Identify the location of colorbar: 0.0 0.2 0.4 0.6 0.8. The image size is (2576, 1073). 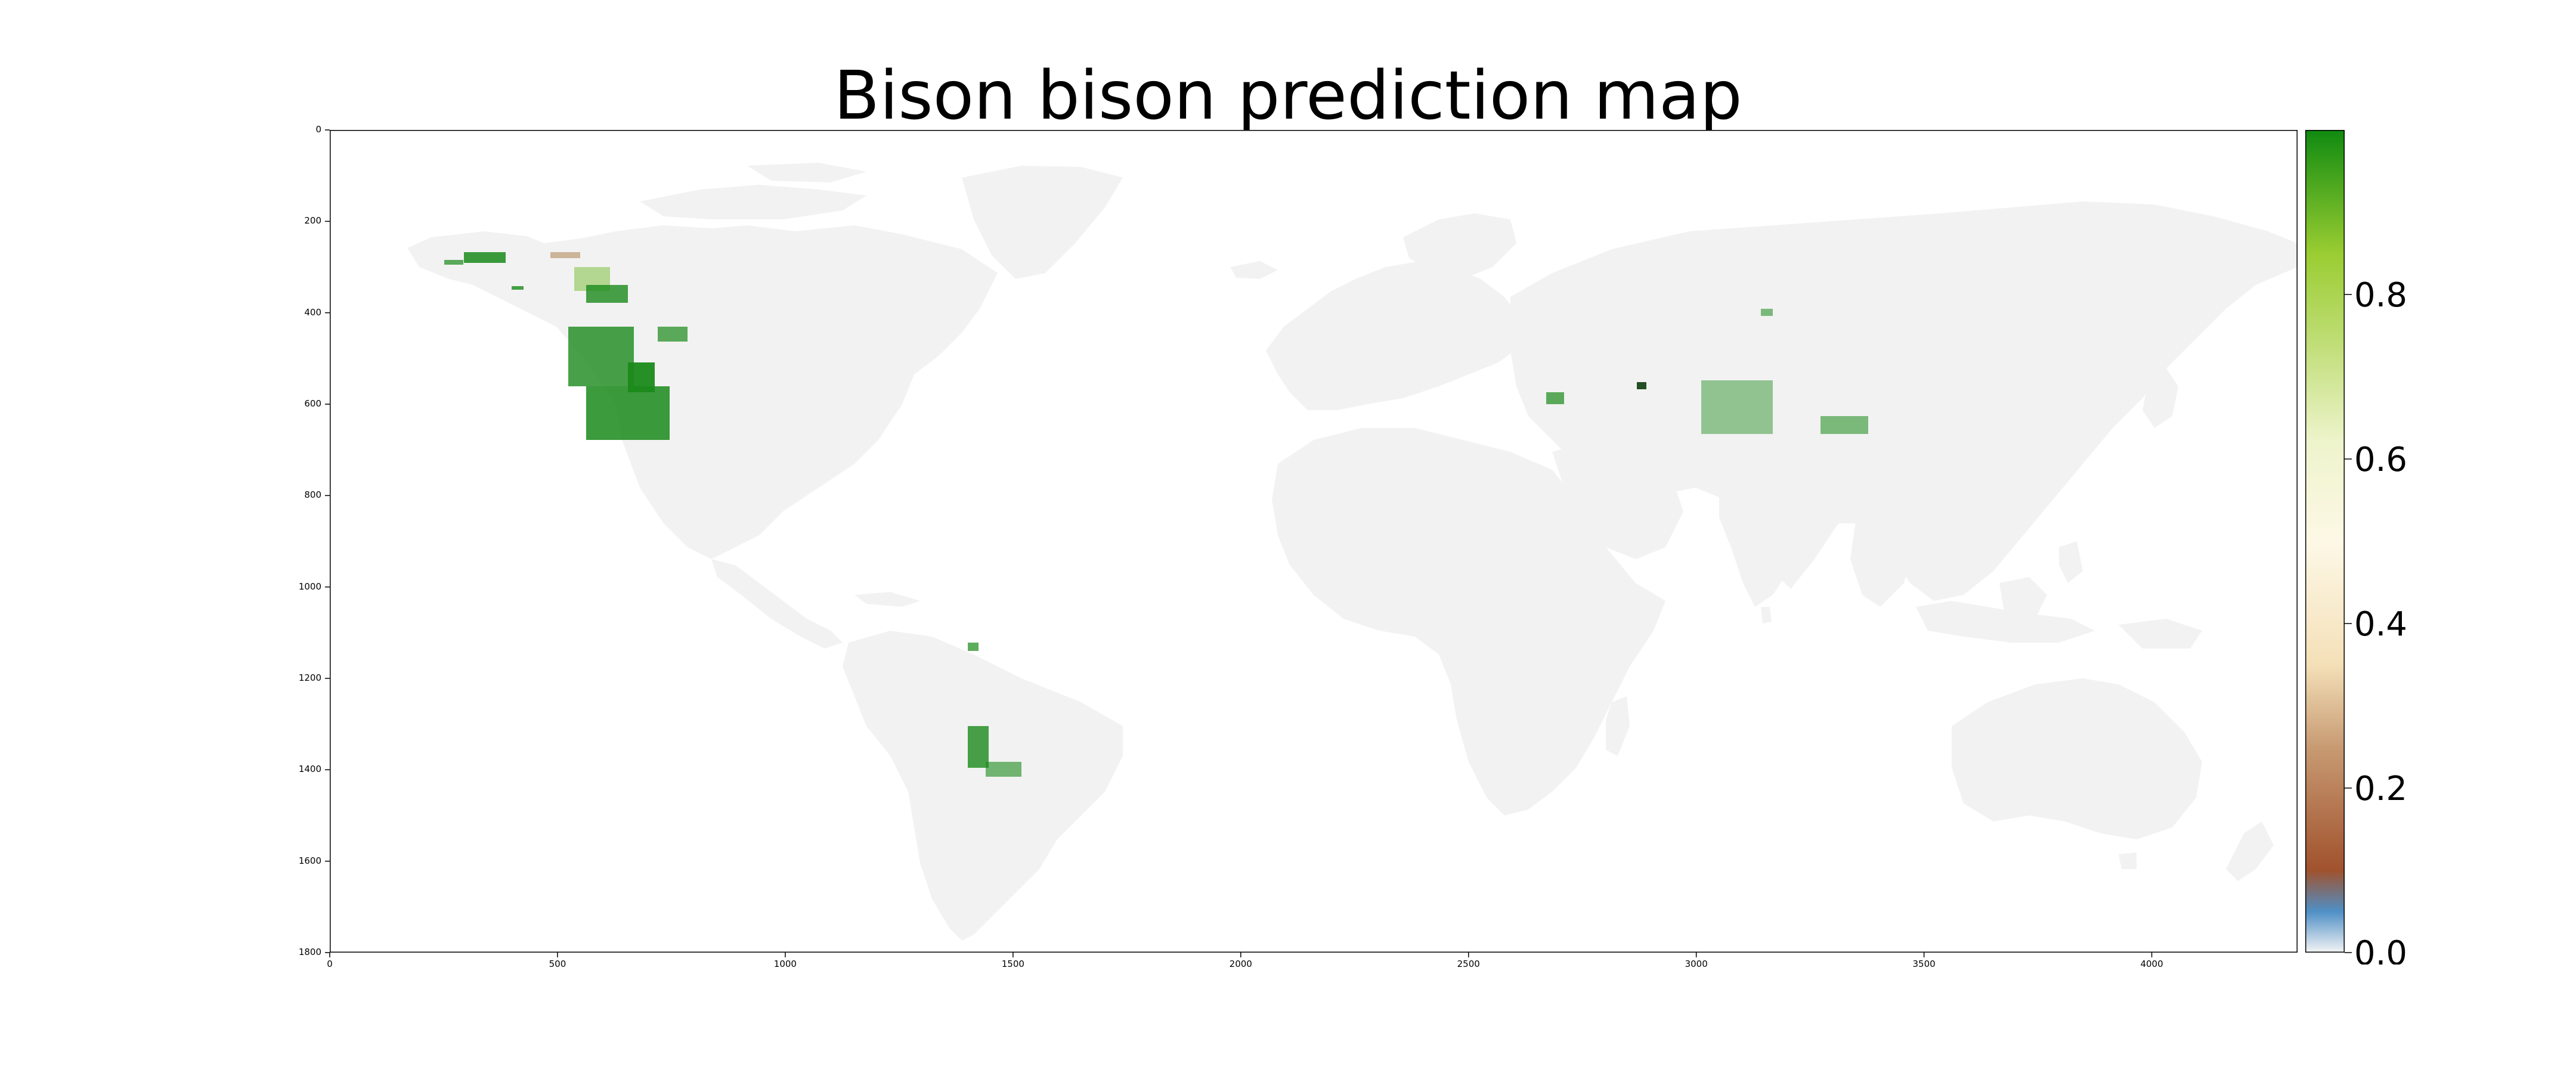
(2356, 547).